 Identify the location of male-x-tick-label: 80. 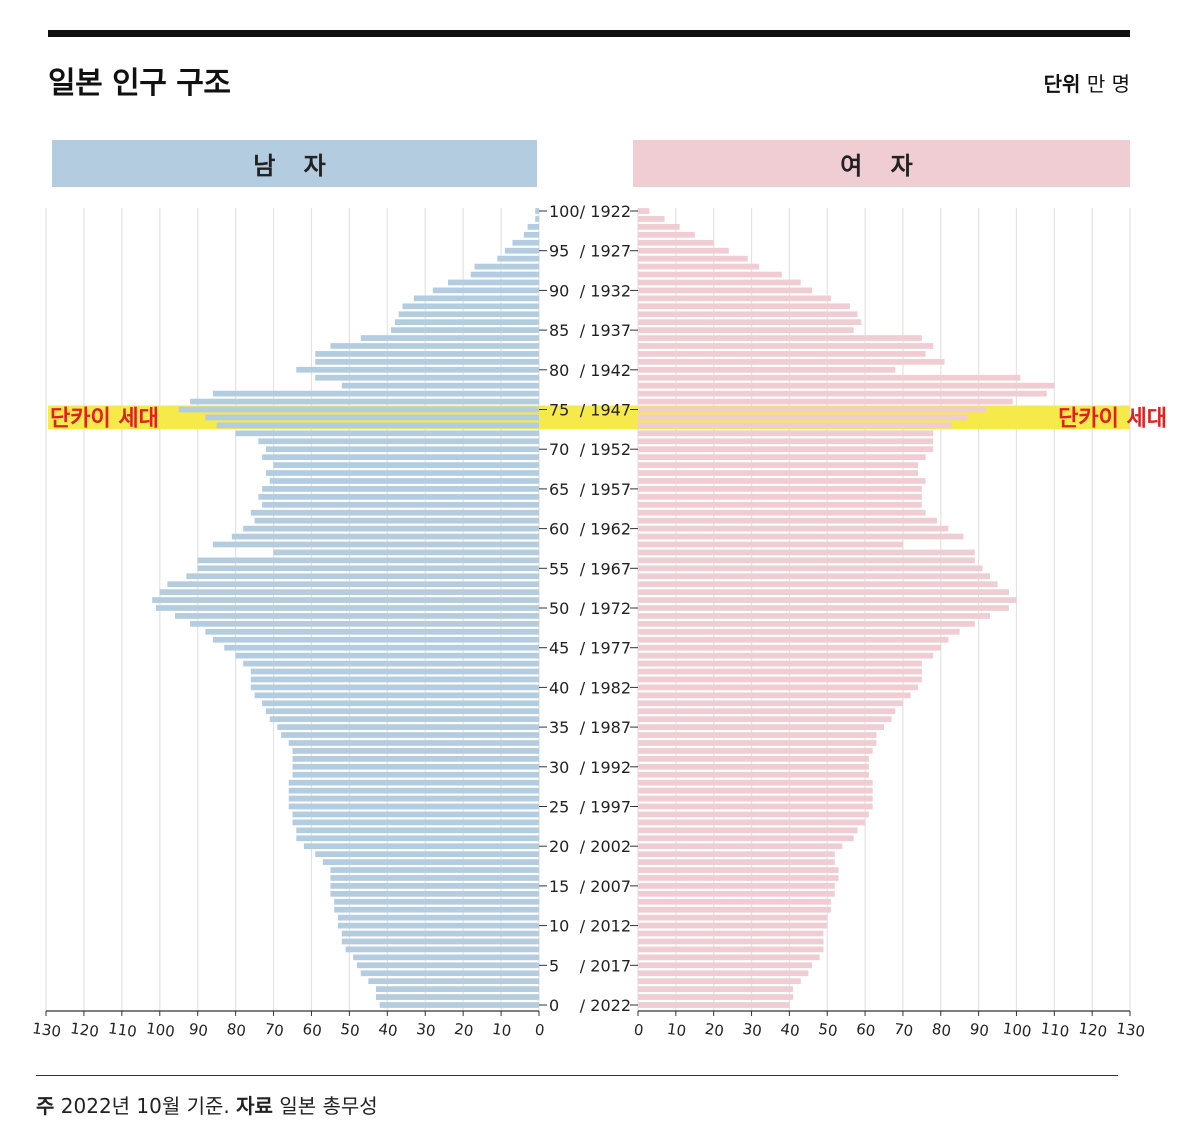
(236, 1030).